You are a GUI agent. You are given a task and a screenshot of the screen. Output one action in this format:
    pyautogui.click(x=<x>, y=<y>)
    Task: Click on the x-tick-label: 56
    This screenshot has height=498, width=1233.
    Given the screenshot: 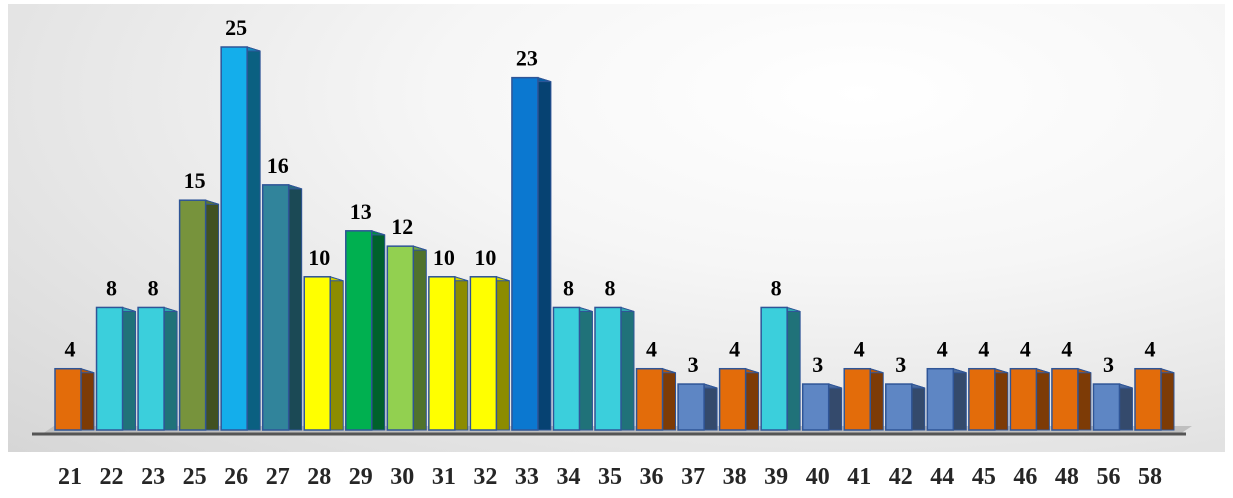 What is the action you would take?
    pyautogui.click(x=1108, y=477)
    